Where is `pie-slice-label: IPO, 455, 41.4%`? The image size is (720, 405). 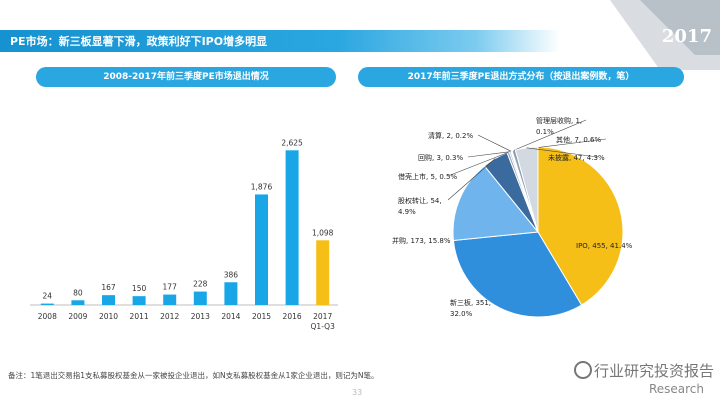 pie-slice-label: IPO, 455, 41.4% is located at coordinates (604, 246).